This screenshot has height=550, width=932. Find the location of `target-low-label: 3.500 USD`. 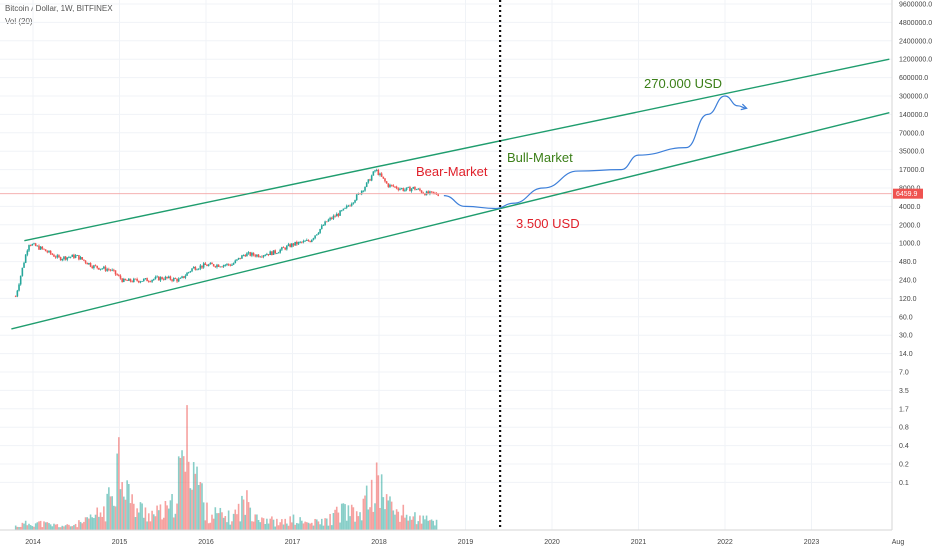

target-low-label: 3.500 USD is located at coordinates (548, 223).